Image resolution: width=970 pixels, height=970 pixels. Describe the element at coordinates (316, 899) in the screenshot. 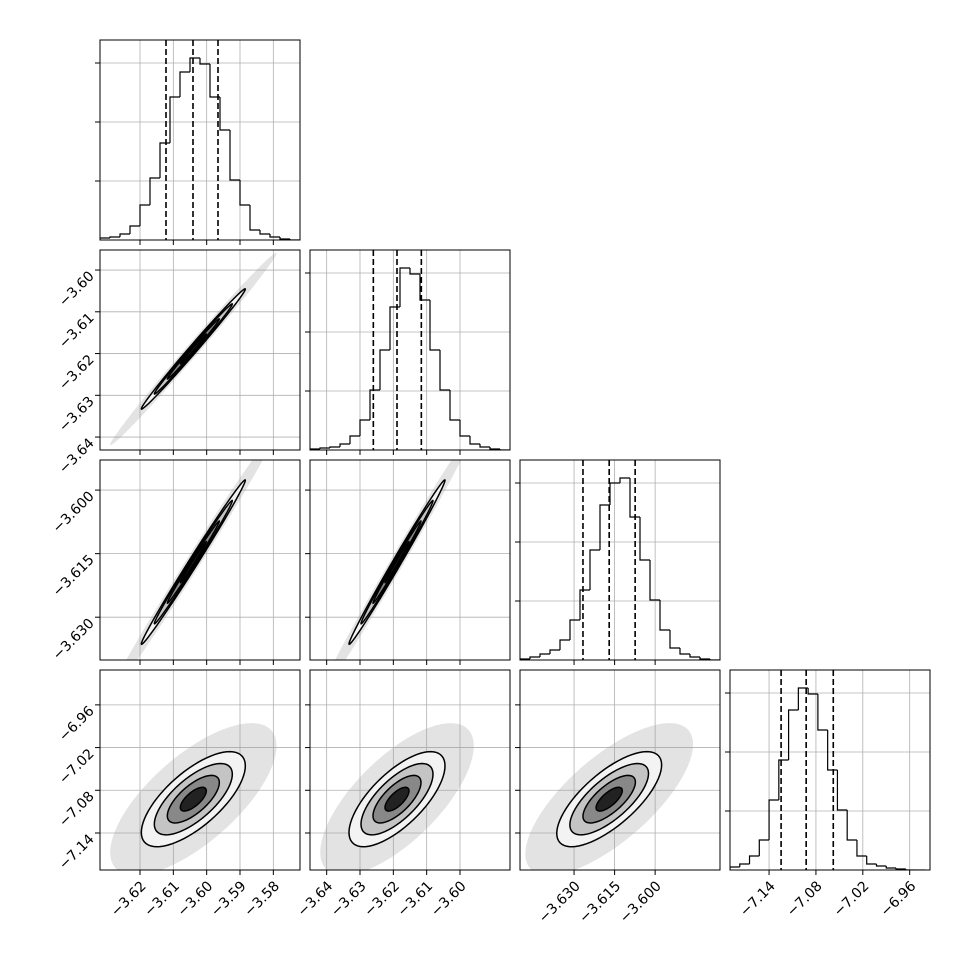

I see `x-tick-label: −3.64` at that location.